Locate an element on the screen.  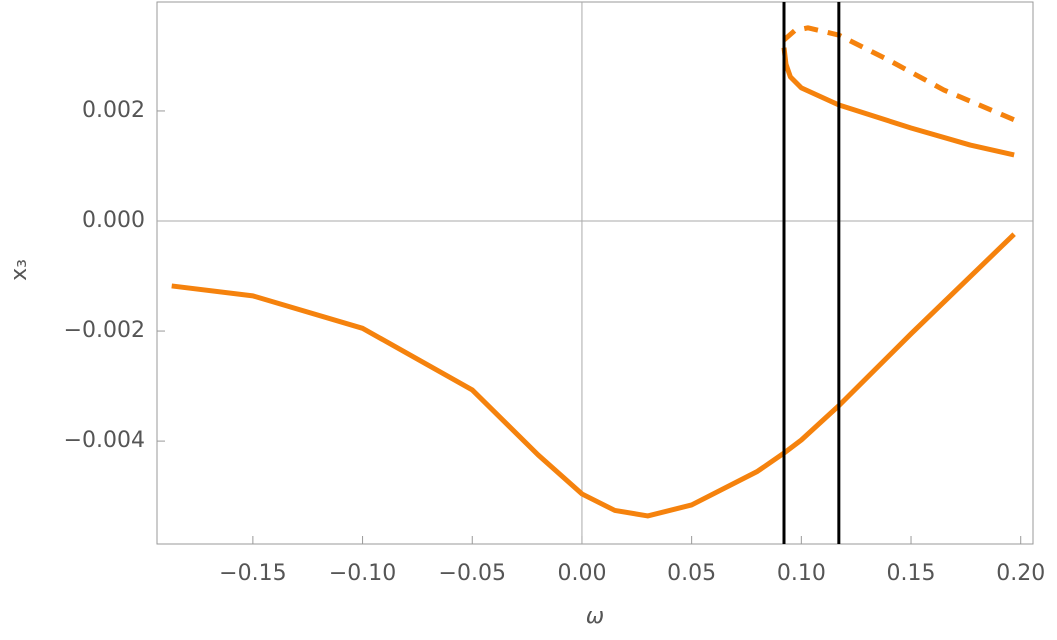
y-tick-label: 0.000 is located at coordinates (113, 220).